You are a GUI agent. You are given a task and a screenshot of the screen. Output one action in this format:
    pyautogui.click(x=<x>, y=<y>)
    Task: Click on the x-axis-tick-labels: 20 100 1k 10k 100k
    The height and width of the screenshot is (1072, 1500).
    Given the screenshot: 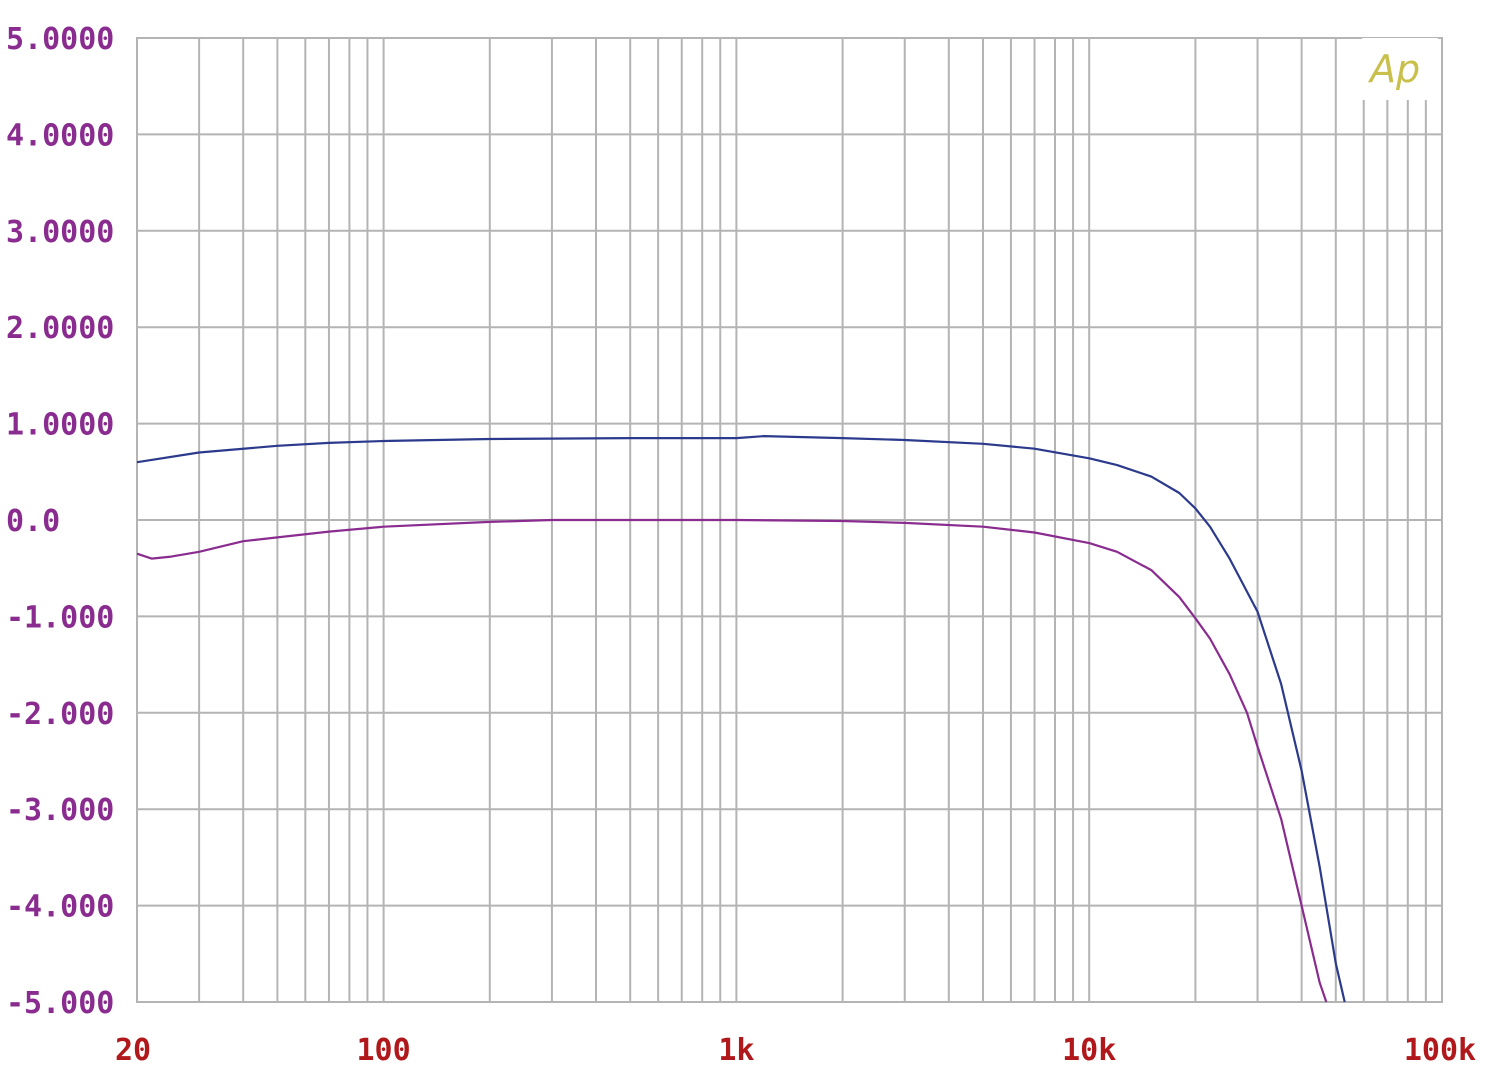 What is the action you would take?
    pyautogui.click(x=795, y=1050)
    